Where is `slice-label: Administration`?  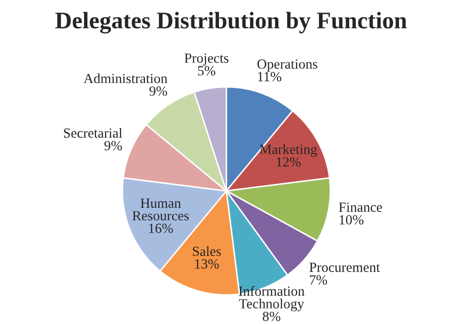 slice-label: Administration is located at coordinates (126, 78).